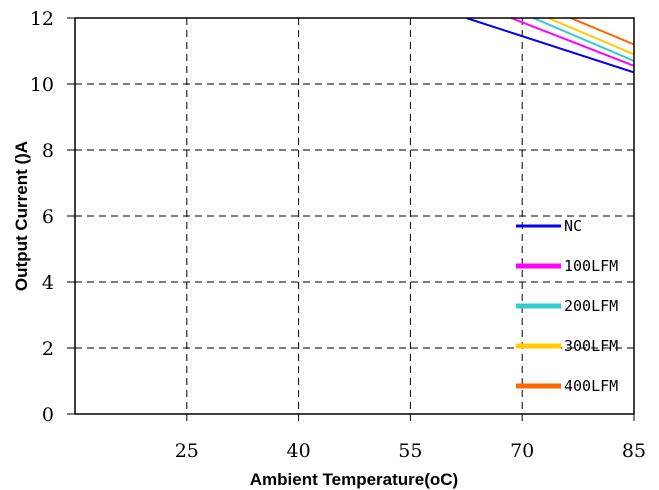  Describe the element at coordinates (42, 19) in the screenshot. I see `y-tick-label: 12` at that location.